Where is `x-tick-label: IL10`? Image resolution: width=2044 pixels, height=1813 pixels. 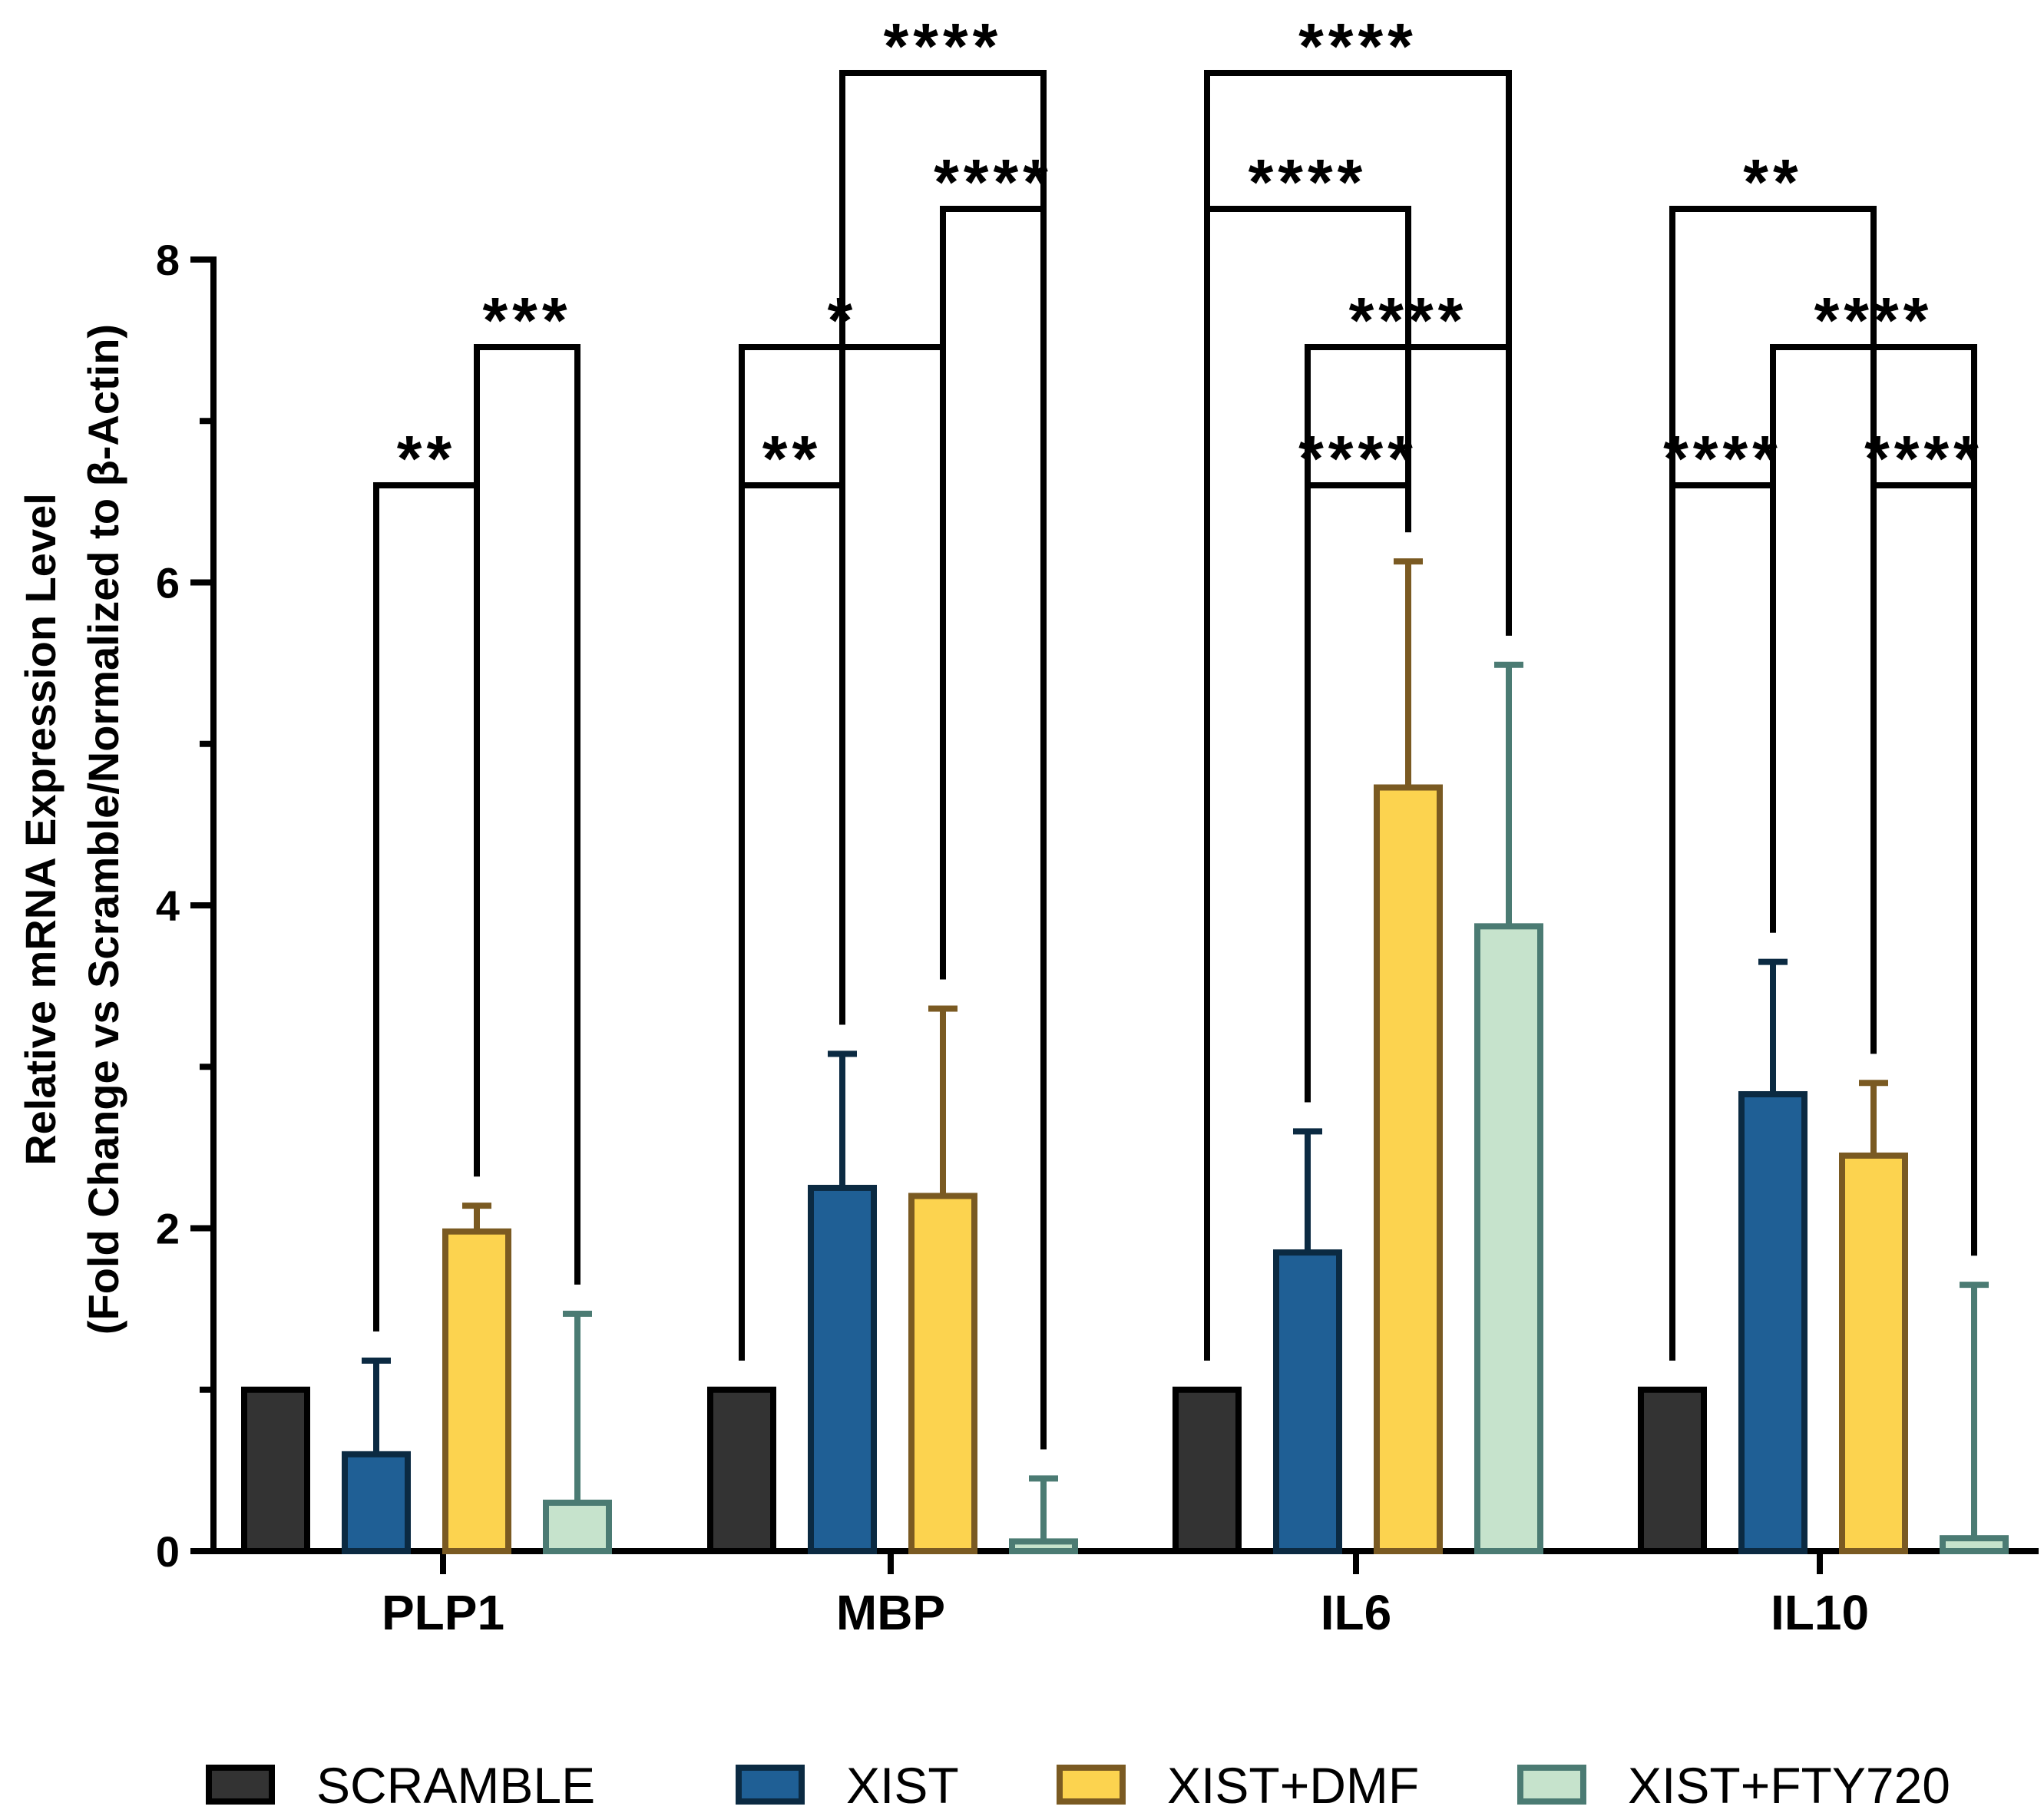
x-tick-label: IL10 is located at coordinates (1820, 1612).